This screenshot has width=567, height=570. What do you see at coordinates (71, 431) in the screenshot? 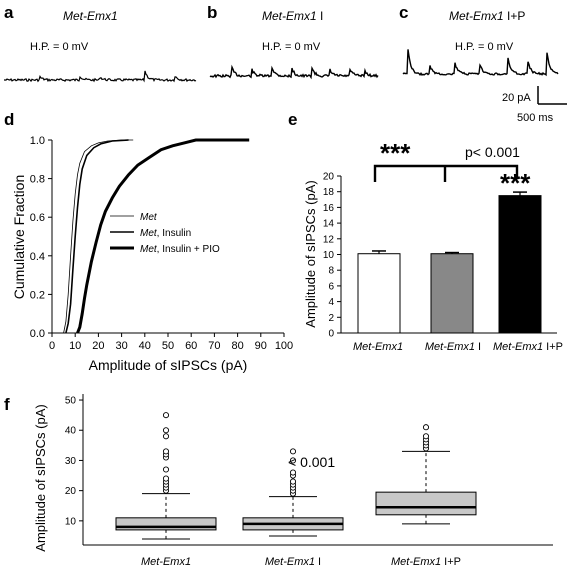
I see `chart-f-ytick-label: 40` at bounding box center [71, 431].